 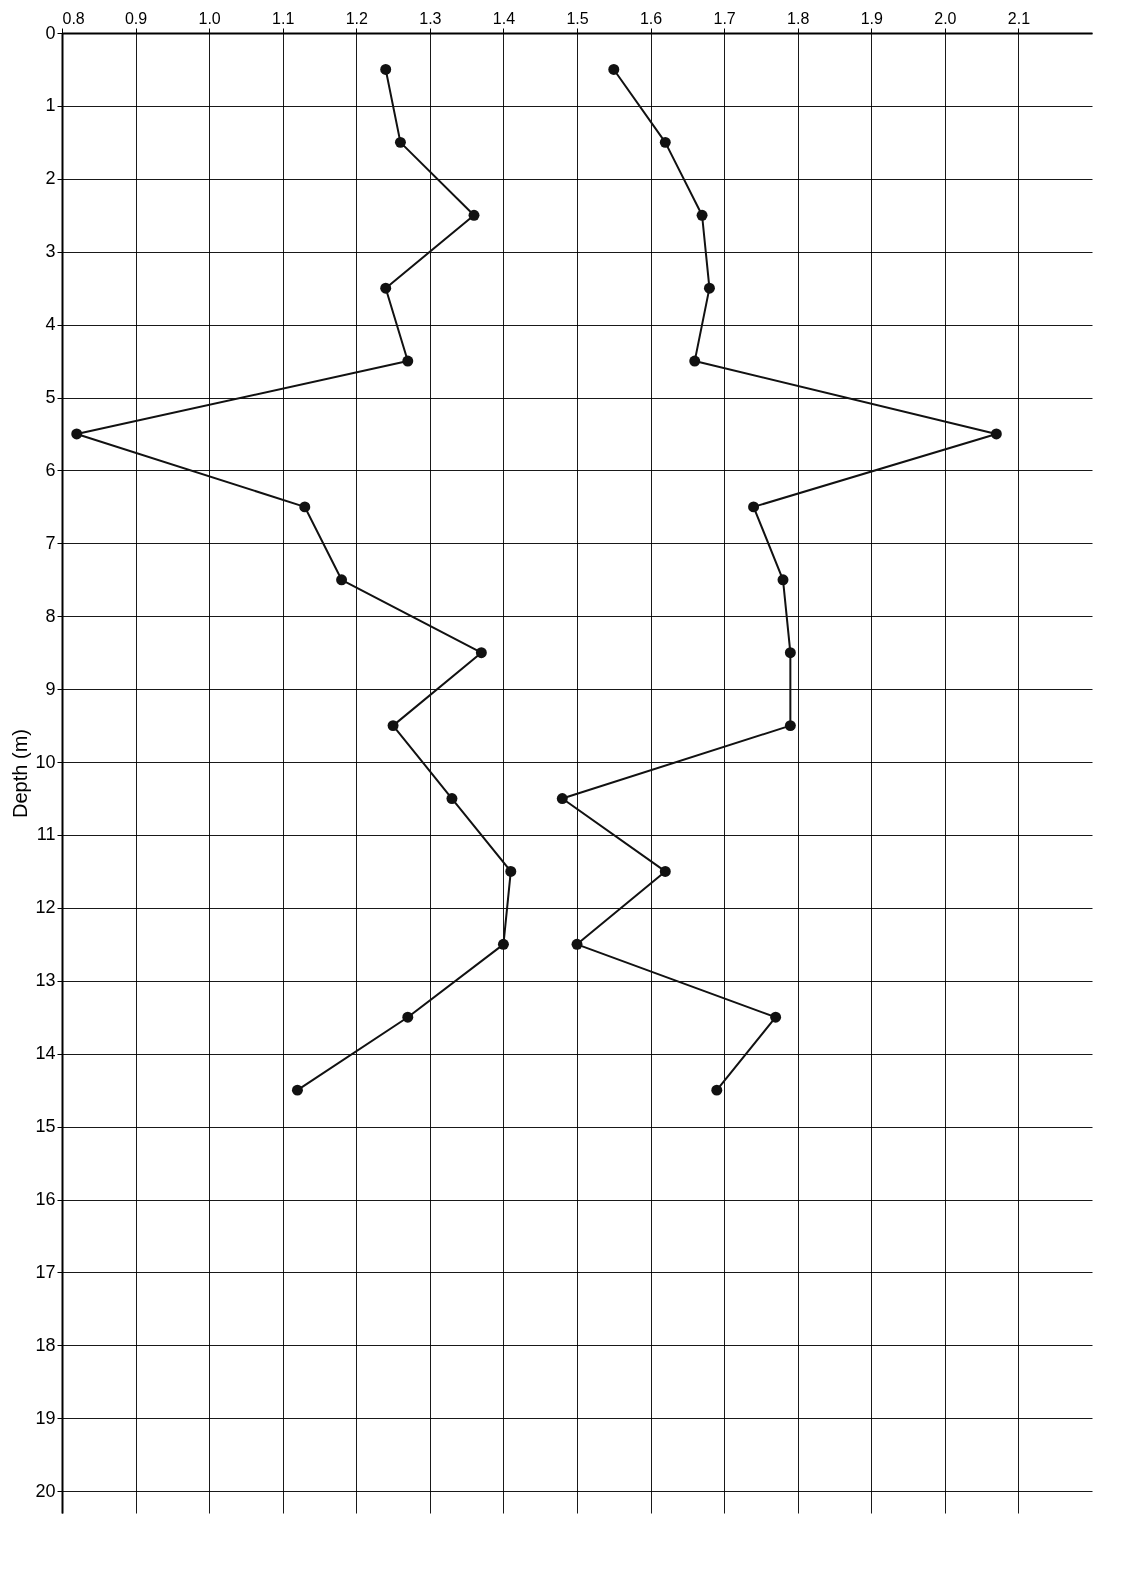 What do you see at coordinates (1019, 18) in the screenshot?
I see `x-tick-label: 2.1` at bounding box center [1019, 18].